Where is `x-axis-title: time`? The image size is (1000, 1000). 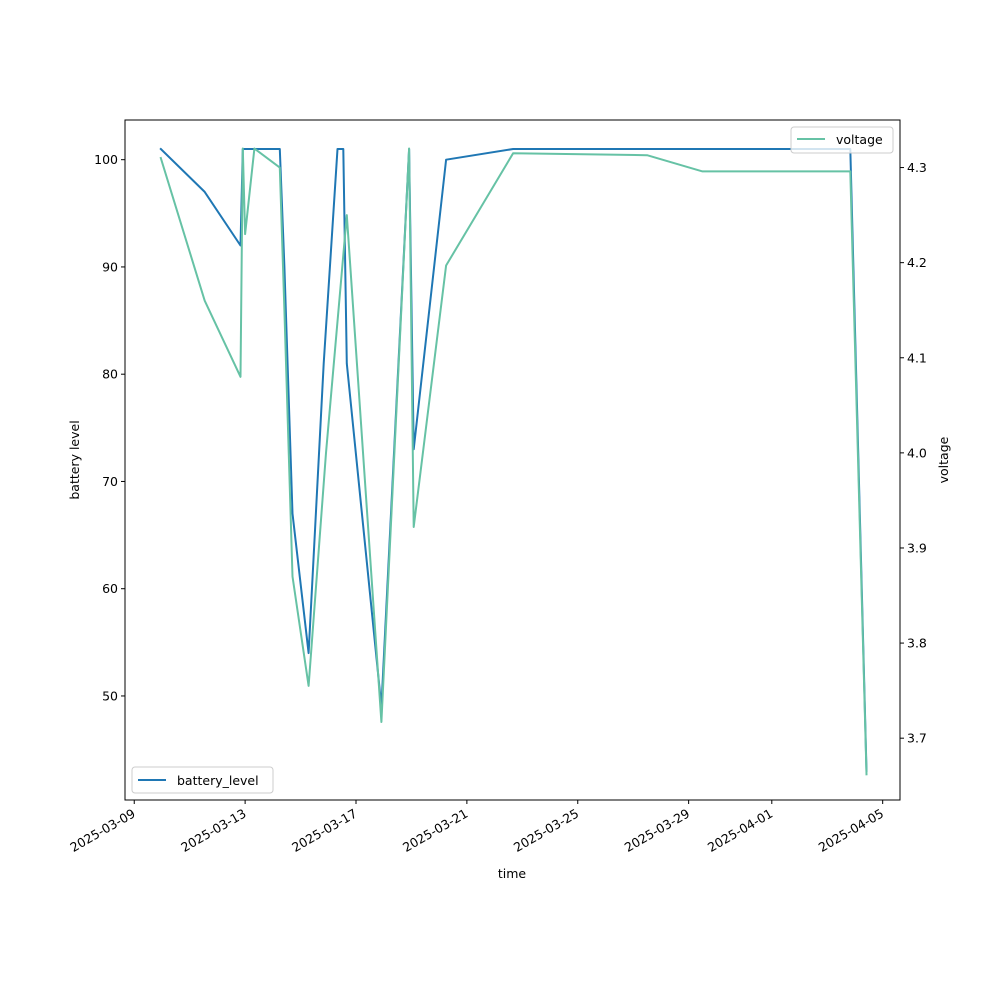 x-axis-title: time is located at coordinates (512, 873).